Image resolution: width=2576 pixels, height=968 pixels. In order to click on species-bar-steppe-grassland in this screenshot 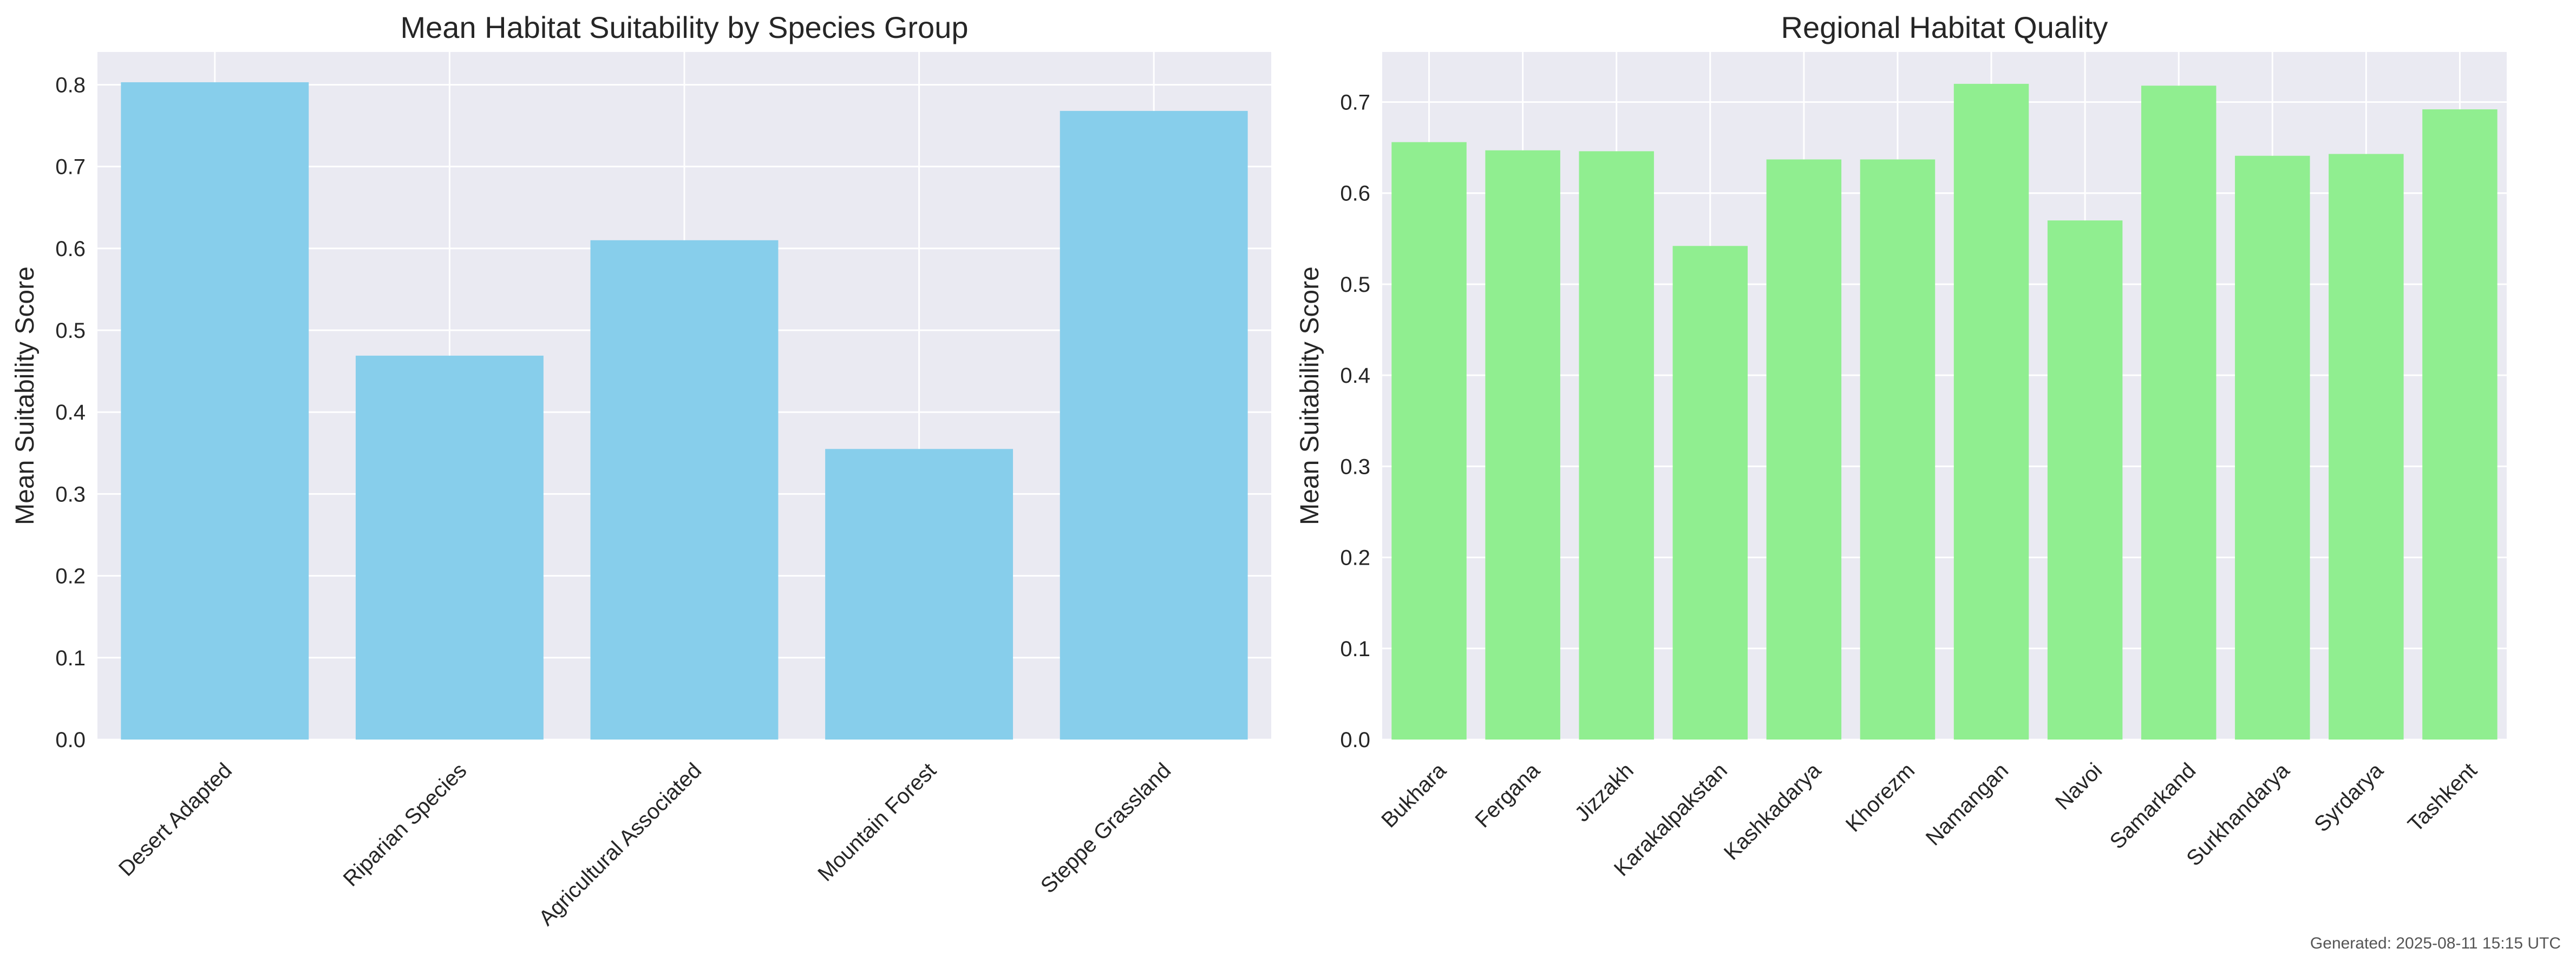, I will do `click(1154, 425)`.